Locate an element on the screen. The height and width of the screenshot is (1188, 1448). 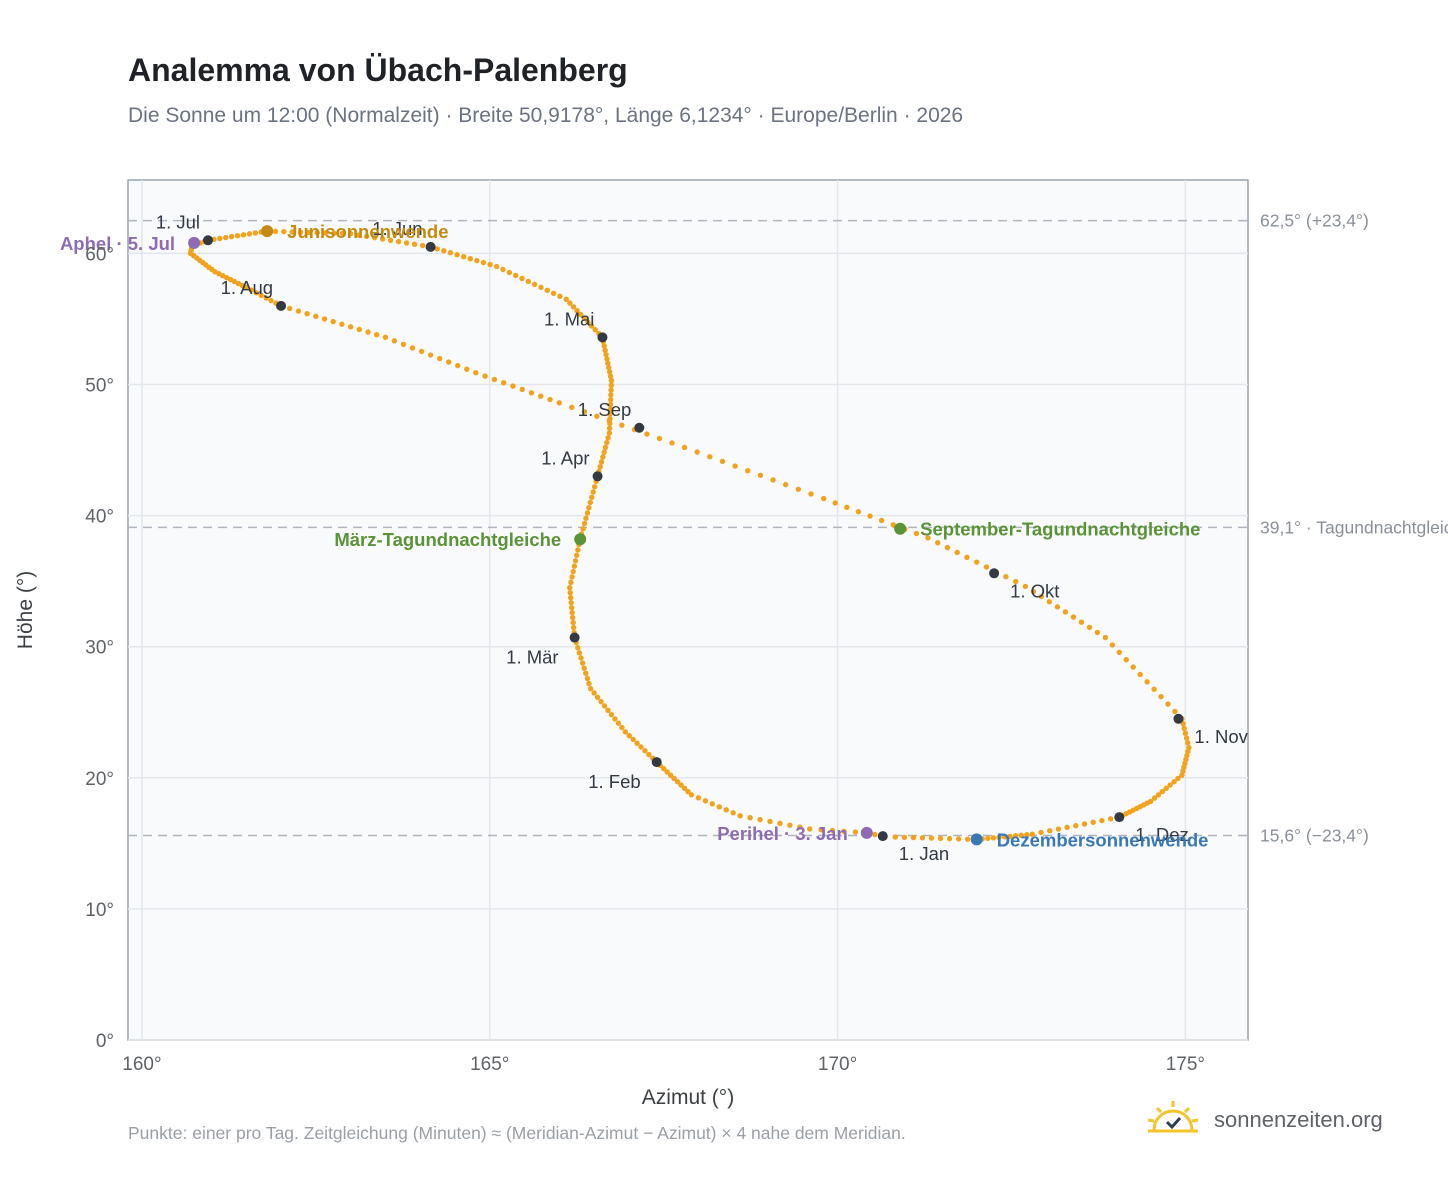
x-tick-label: 170° is located at coordinates (837, 1064).